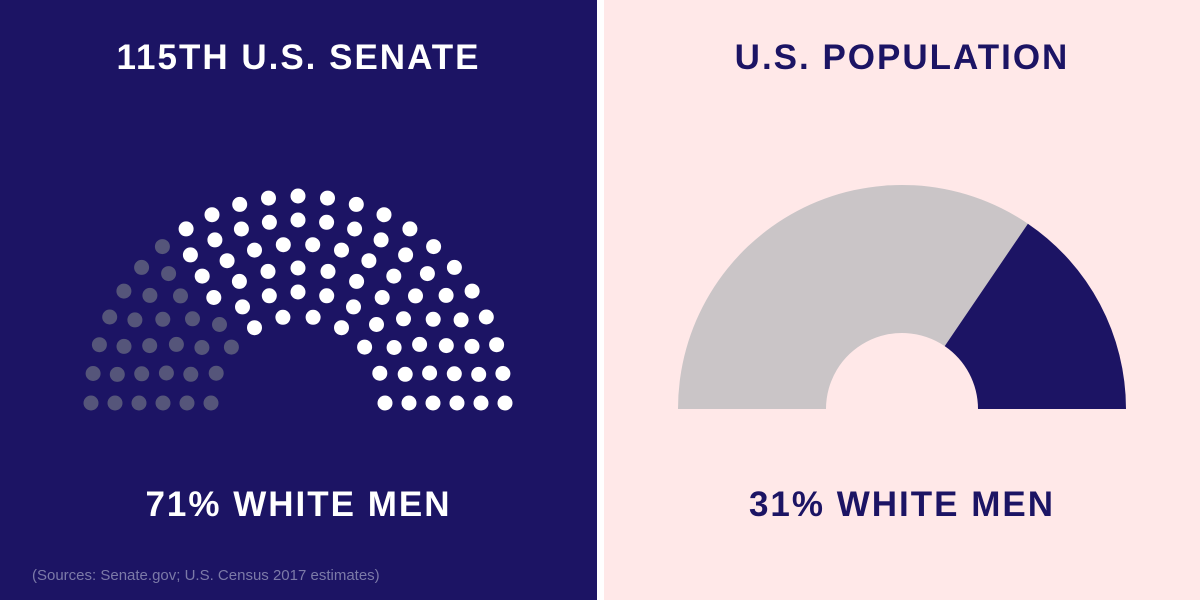  Describe the element at coordinates (298, 57) in the screenshot. I see `senate-title: 115TH U.S. SENATE` at that location.